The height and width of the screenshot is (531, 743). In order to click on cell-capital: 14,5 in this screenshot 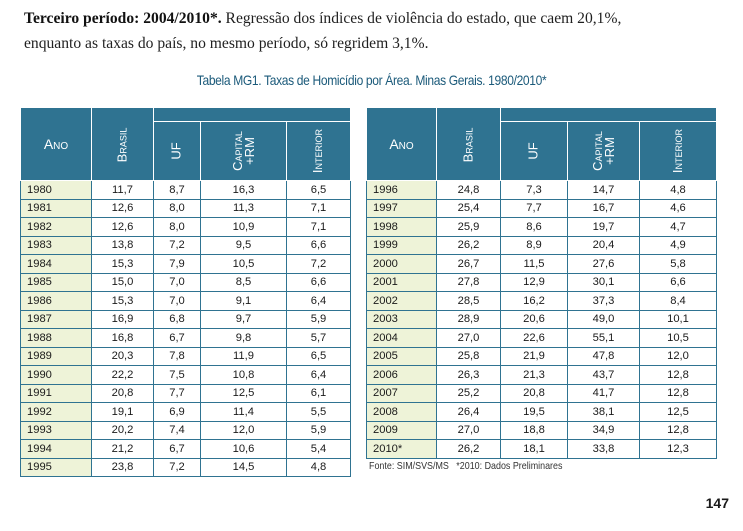, I will do `click(243, 467)`.